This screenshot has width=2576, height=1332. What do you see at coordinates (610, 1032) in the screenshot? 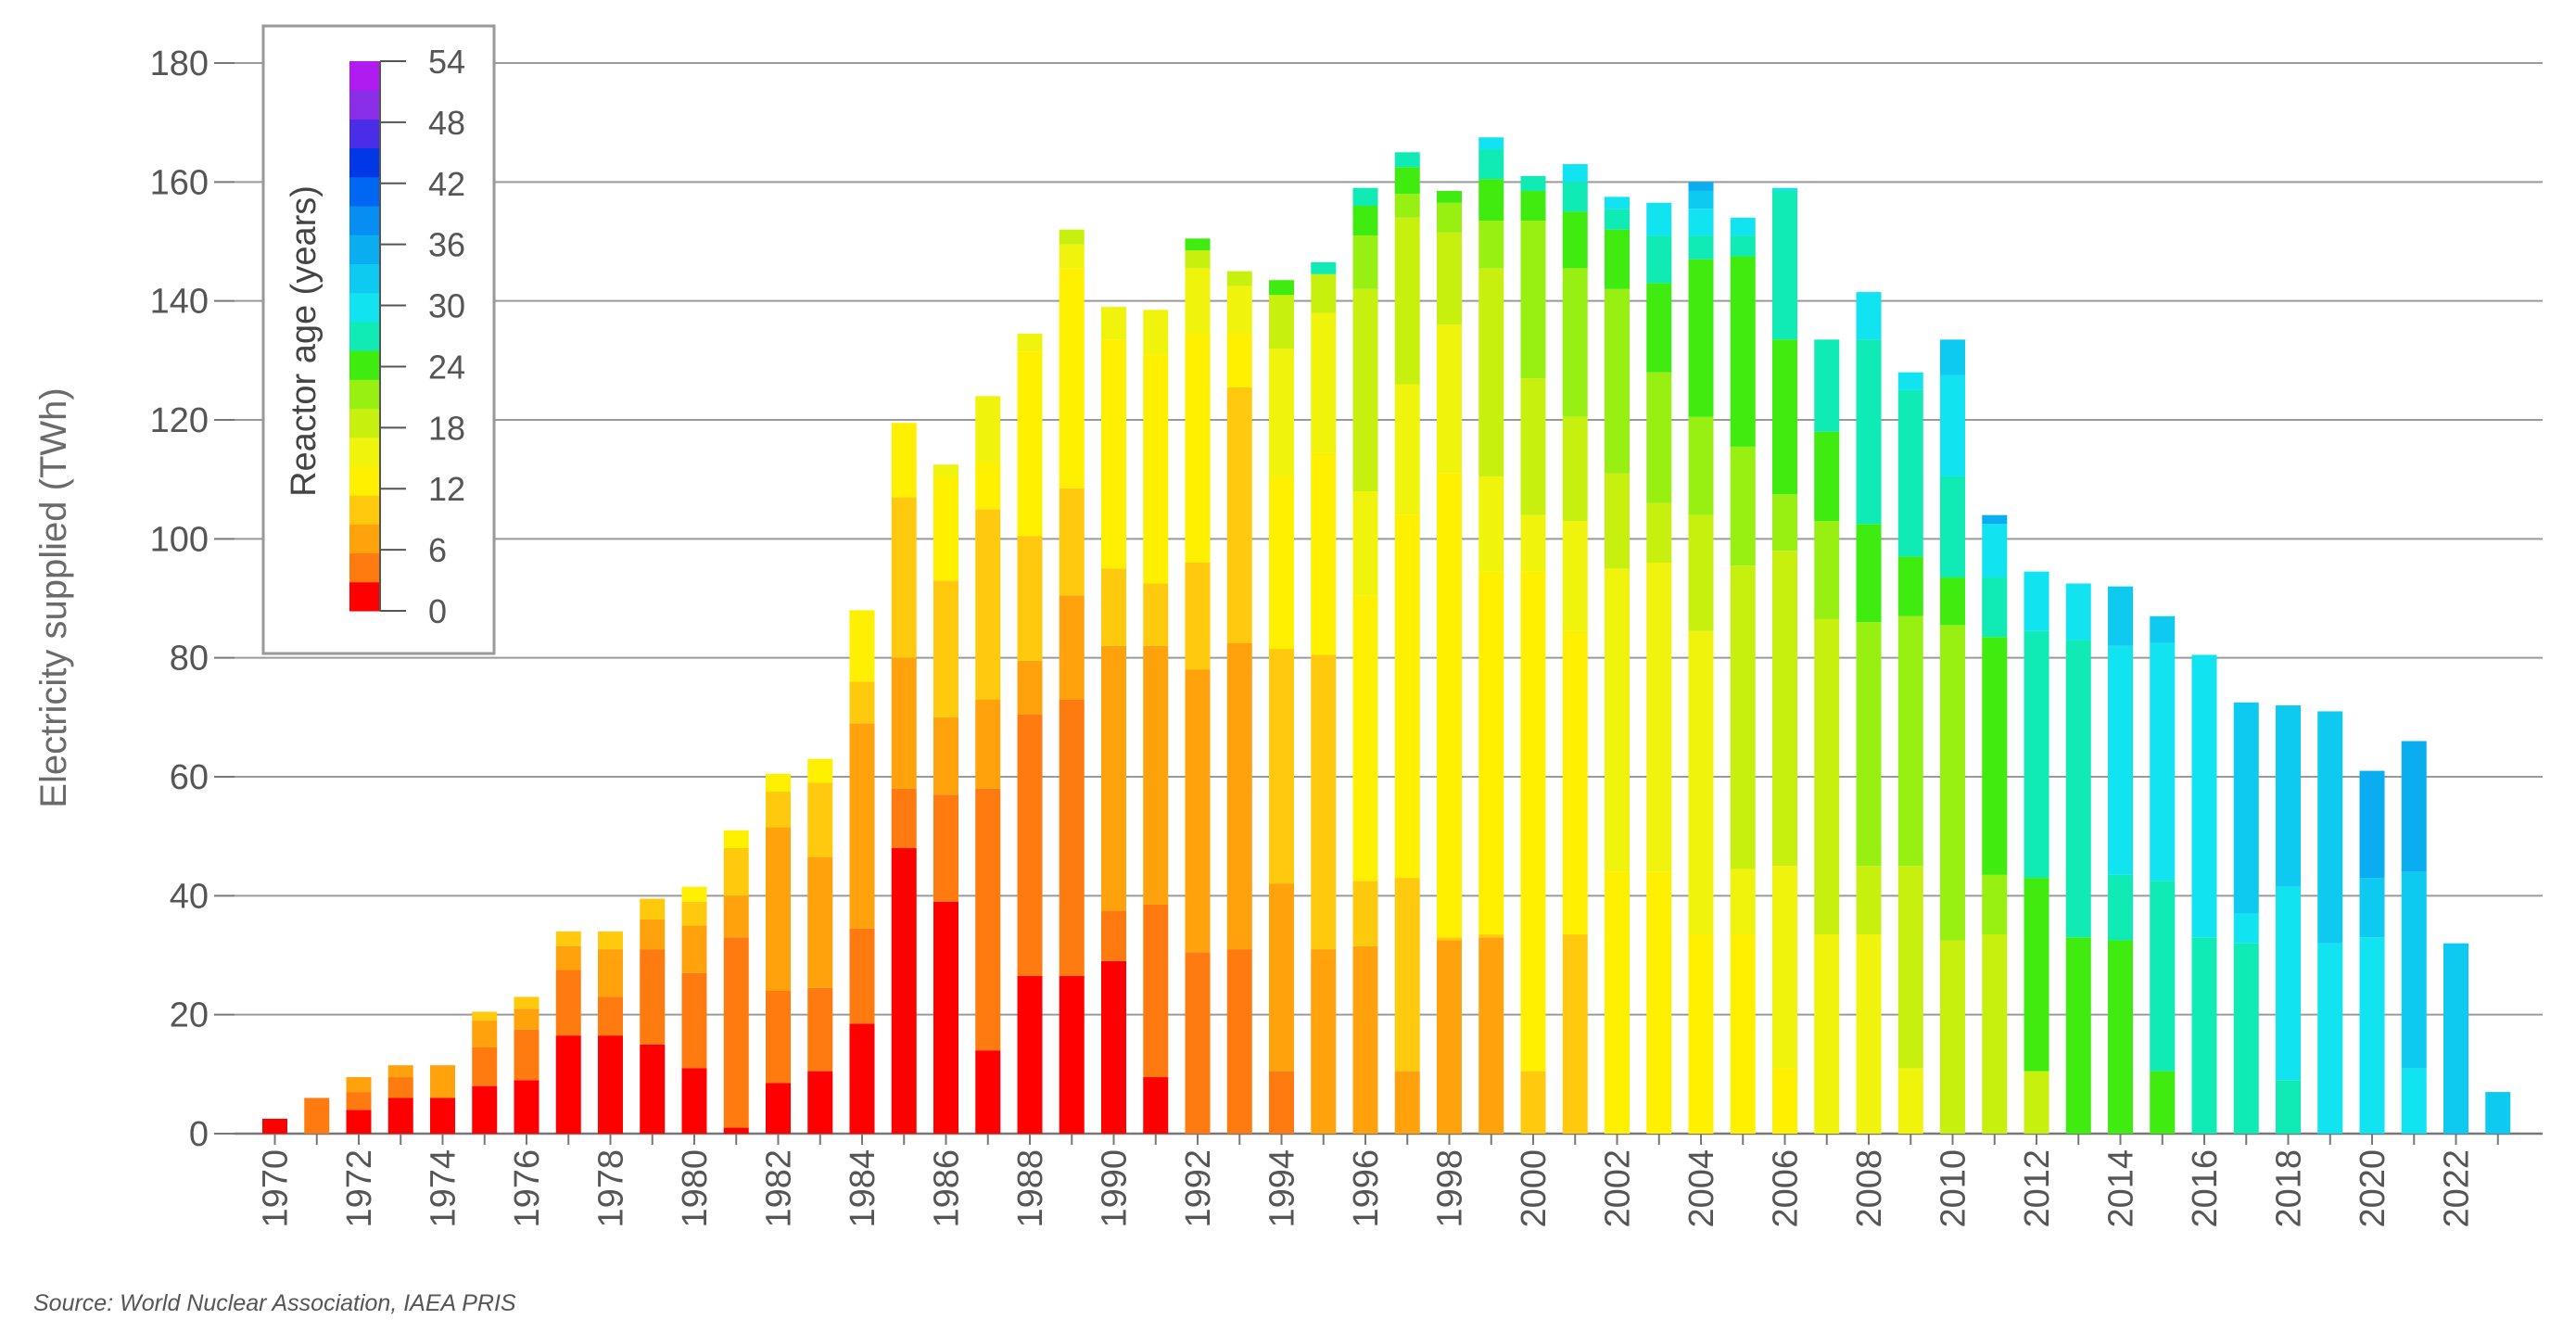
I see `bar-1978` at bounding box center [610, 1032].